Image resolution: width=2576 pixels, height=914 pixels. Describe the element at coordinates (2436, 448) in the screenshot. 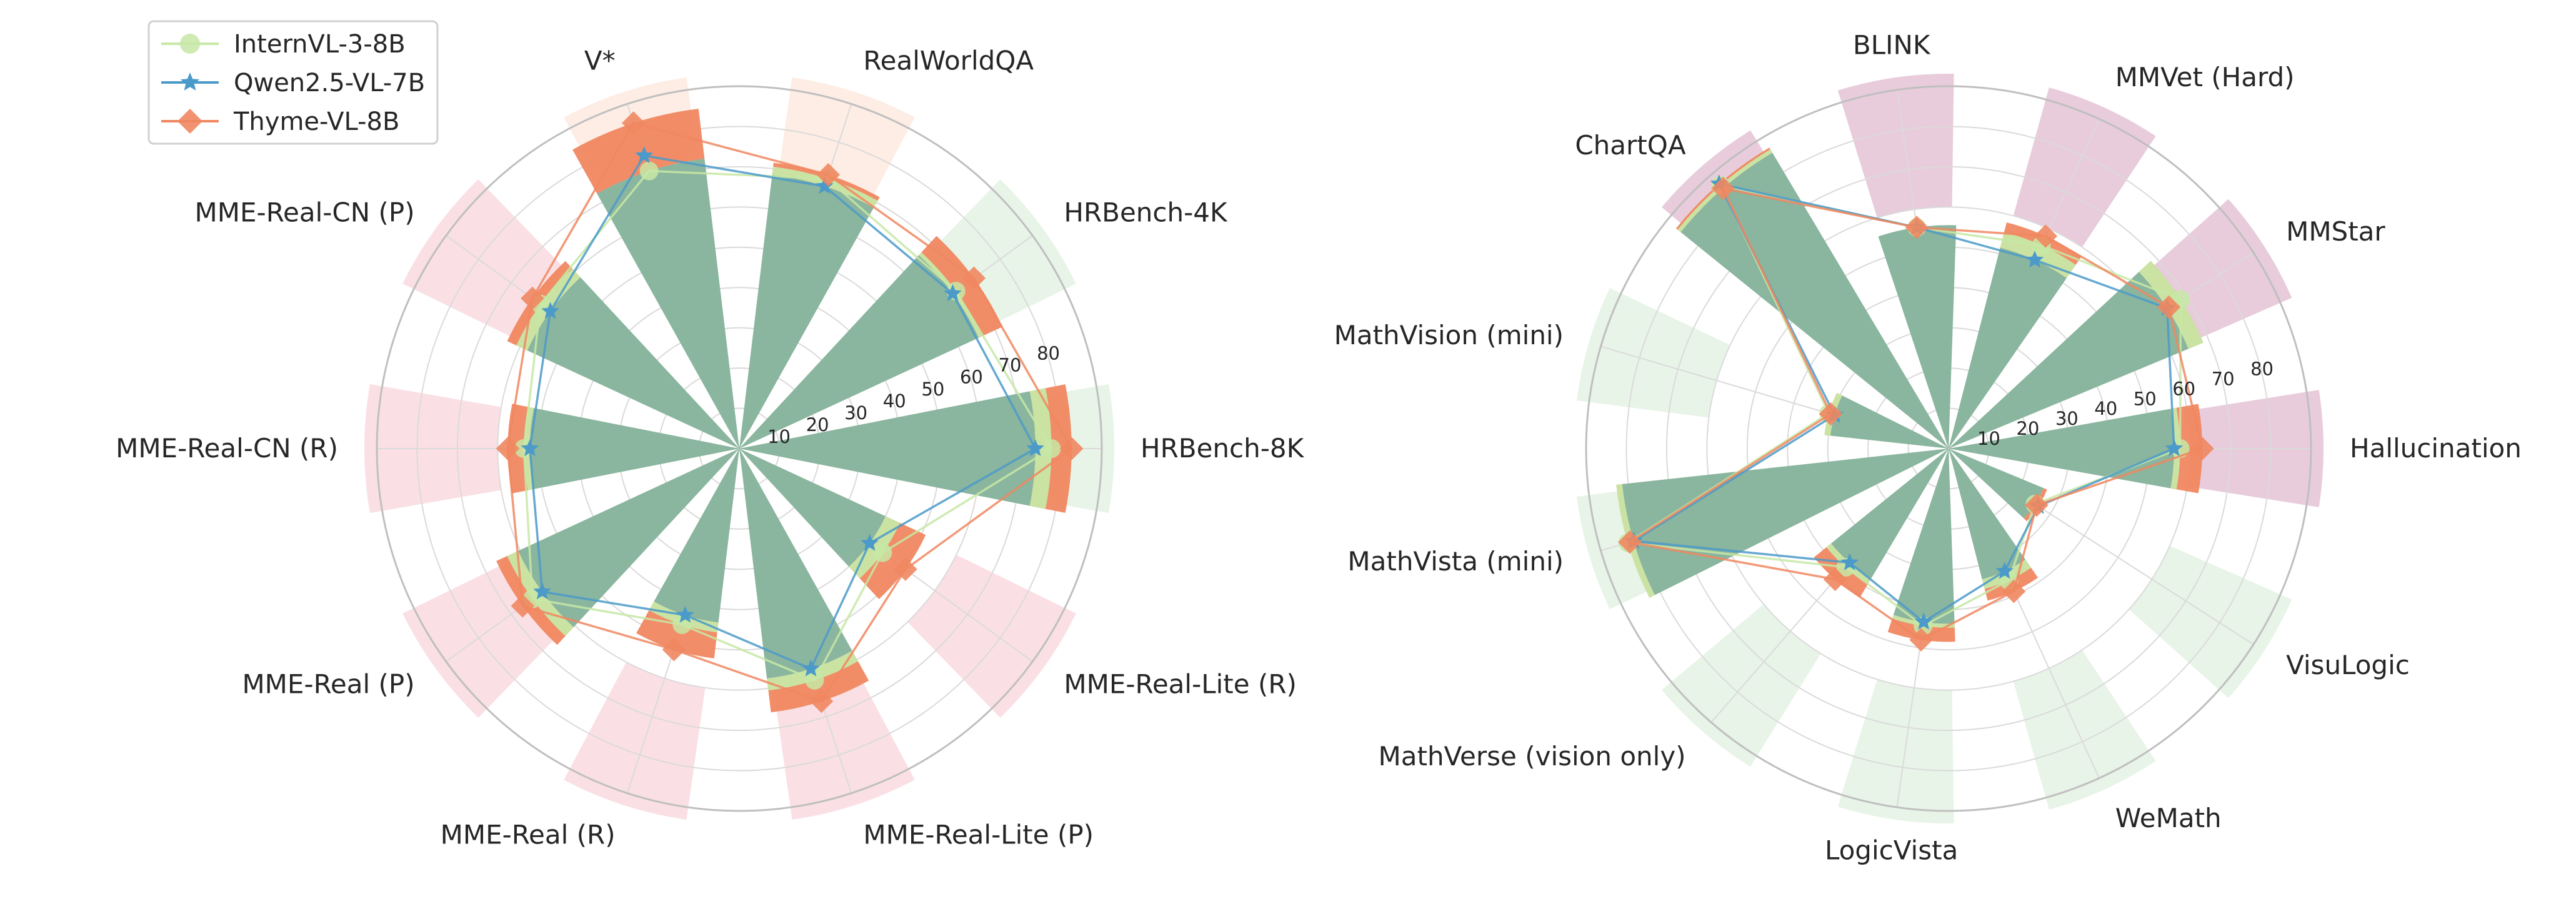

I see `category-label: Hallucination` at that location.